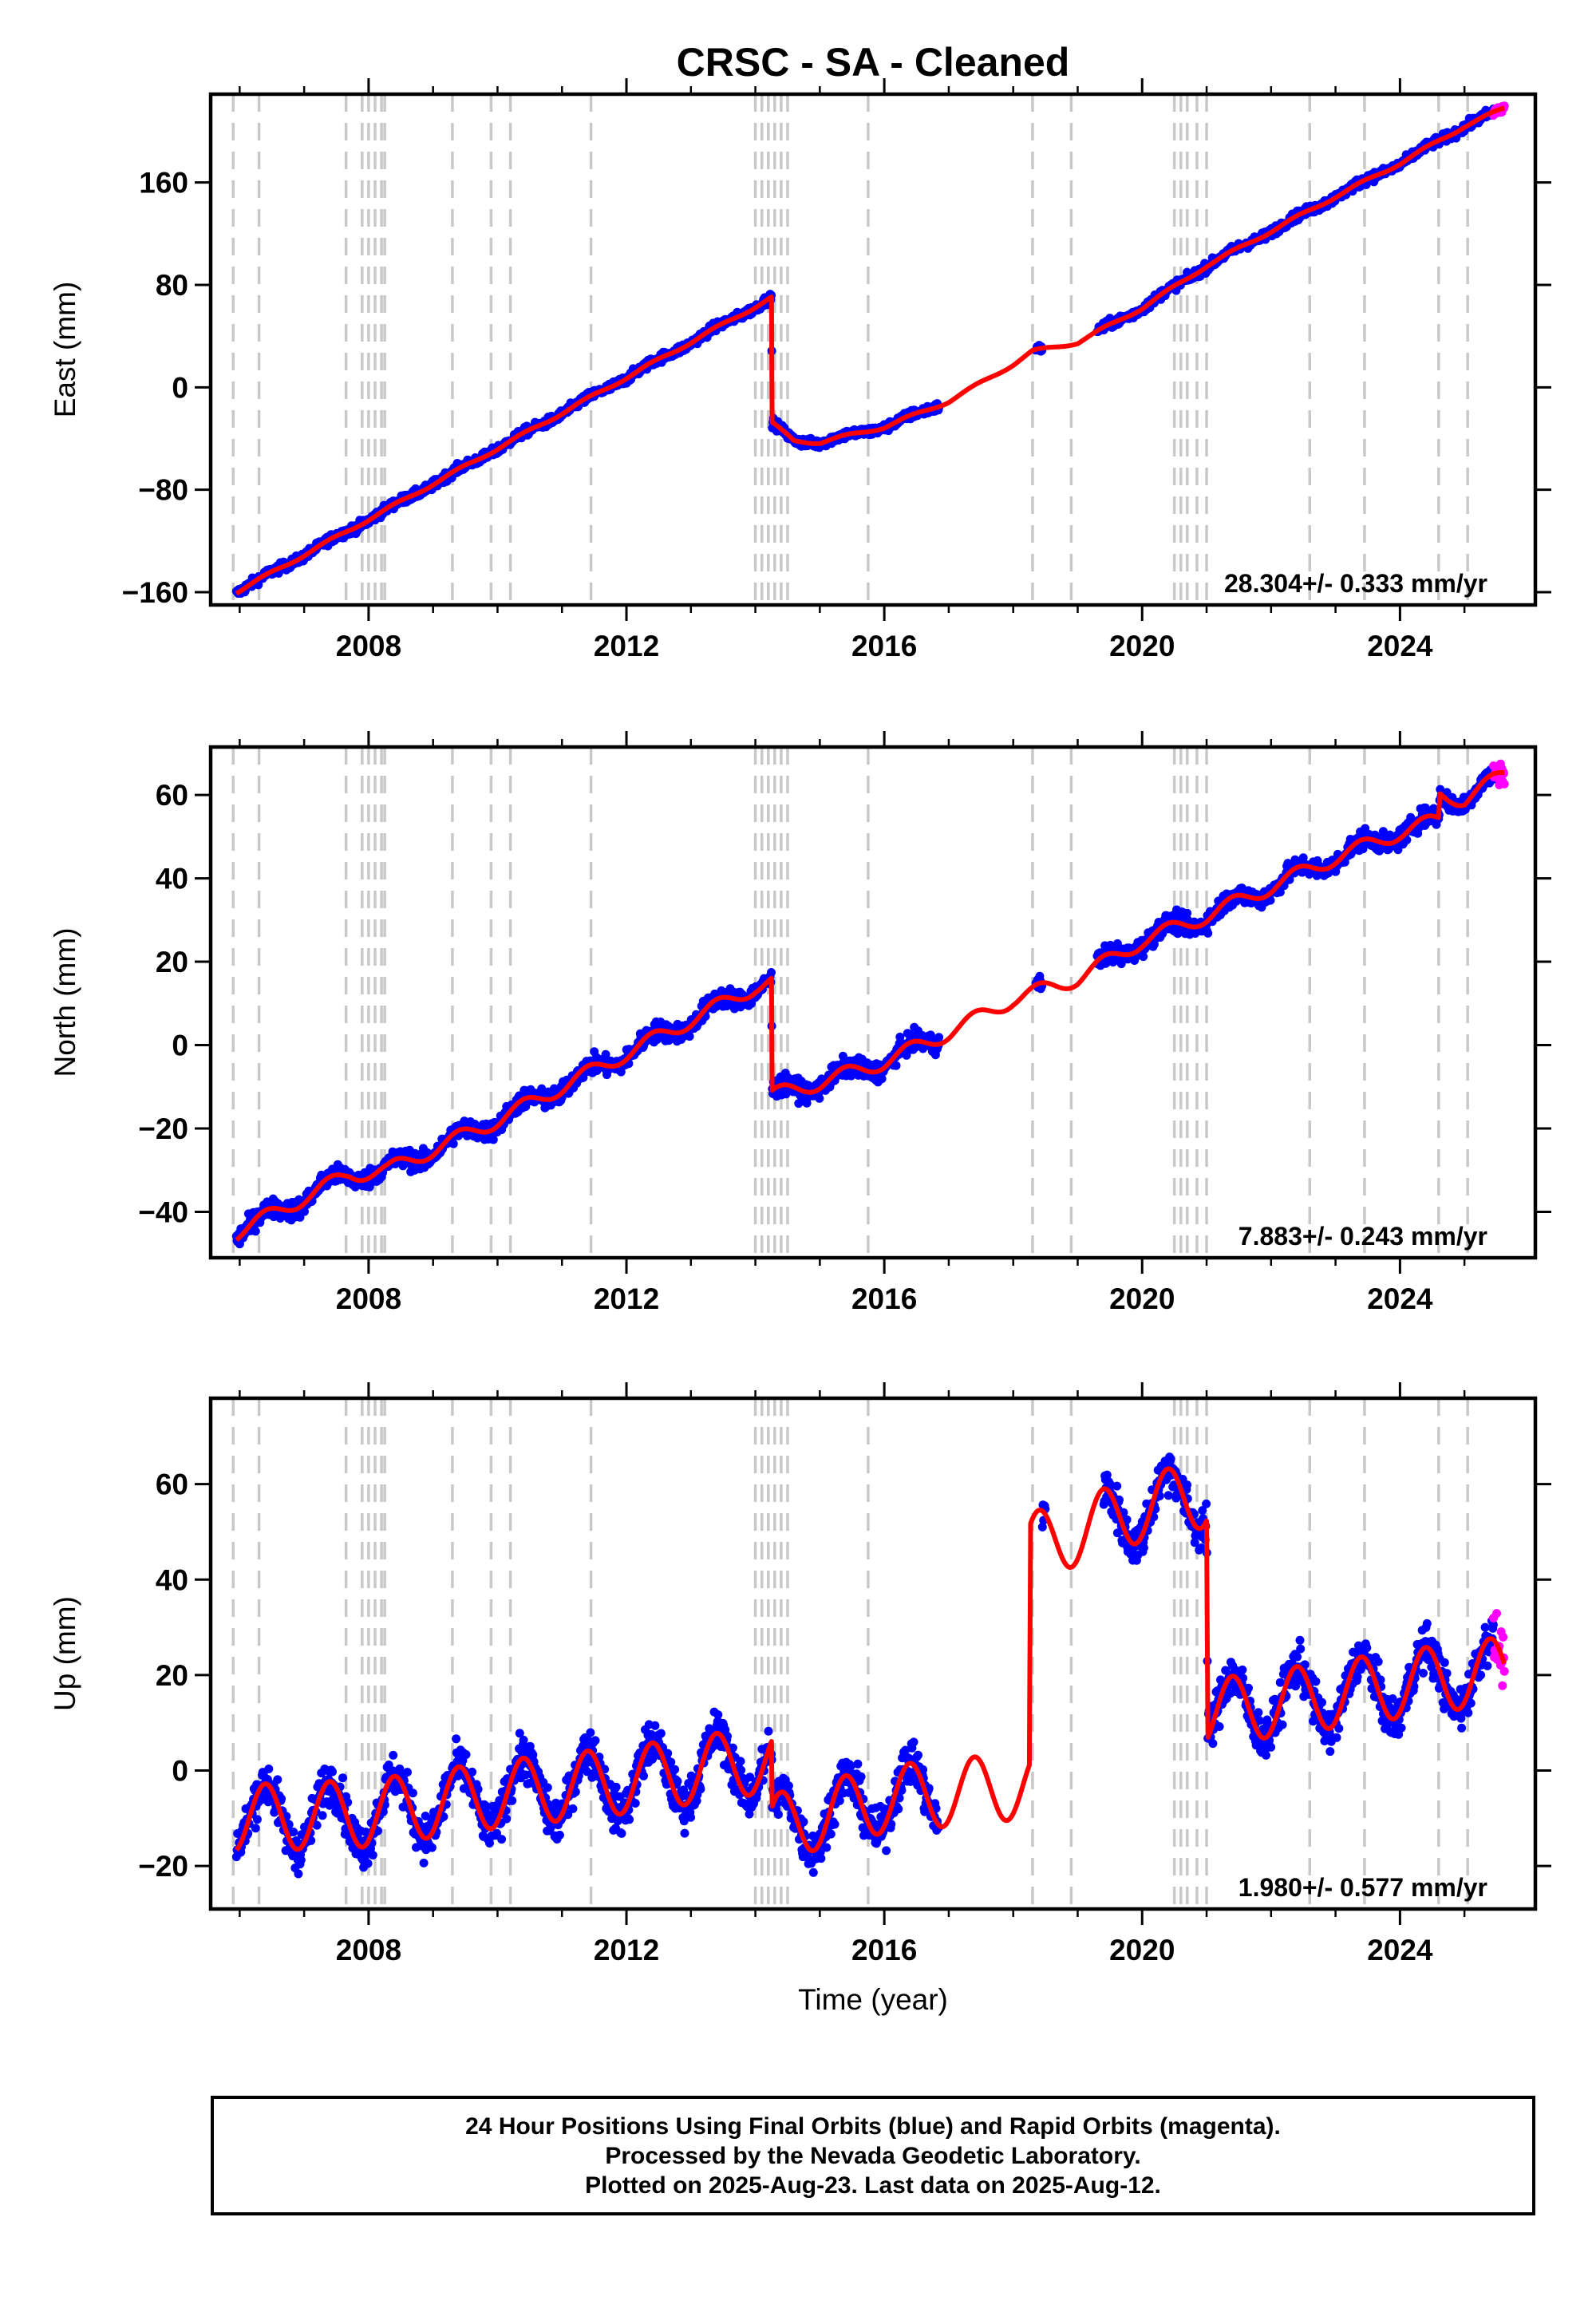  What do you see at coordinates (163, 1129) in the screenshot?
I see `y-tick-label: −20` at bounding box center [163, 1129].